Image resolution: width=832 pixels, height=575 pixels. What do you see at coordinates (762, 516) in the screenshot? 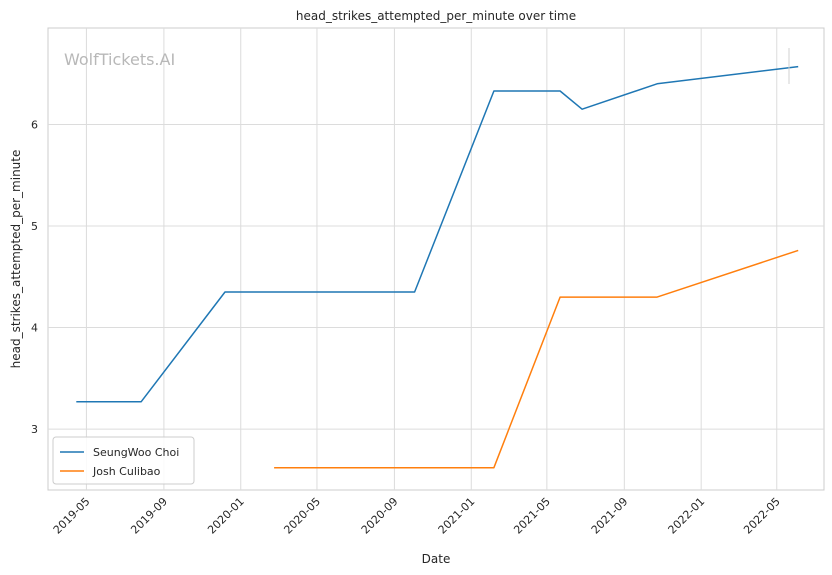
I see `x-tick-label: 2022-05` at bounding box center [762, 516].